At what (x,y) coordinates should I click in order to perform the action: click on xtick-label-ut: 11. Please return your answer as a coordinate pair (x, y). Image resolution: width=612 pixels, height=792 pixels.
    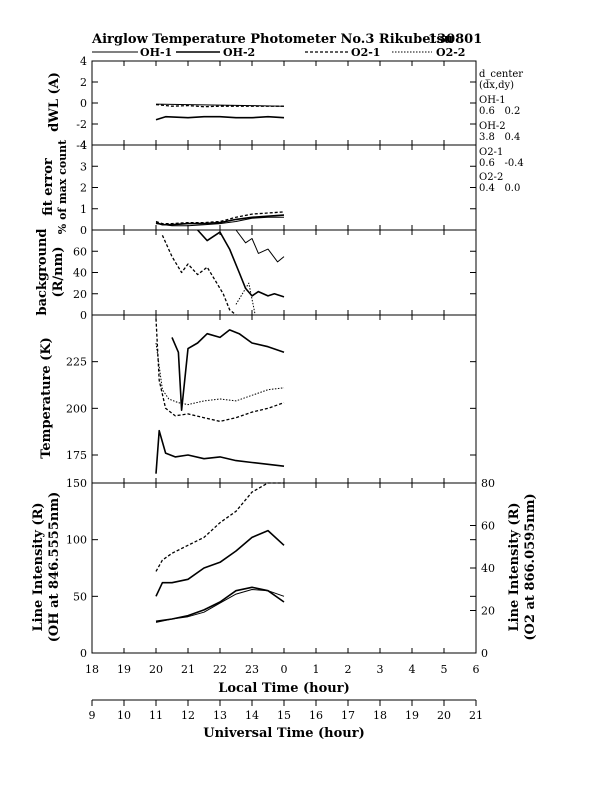
    Looking at the image, I should click on (156, 715).